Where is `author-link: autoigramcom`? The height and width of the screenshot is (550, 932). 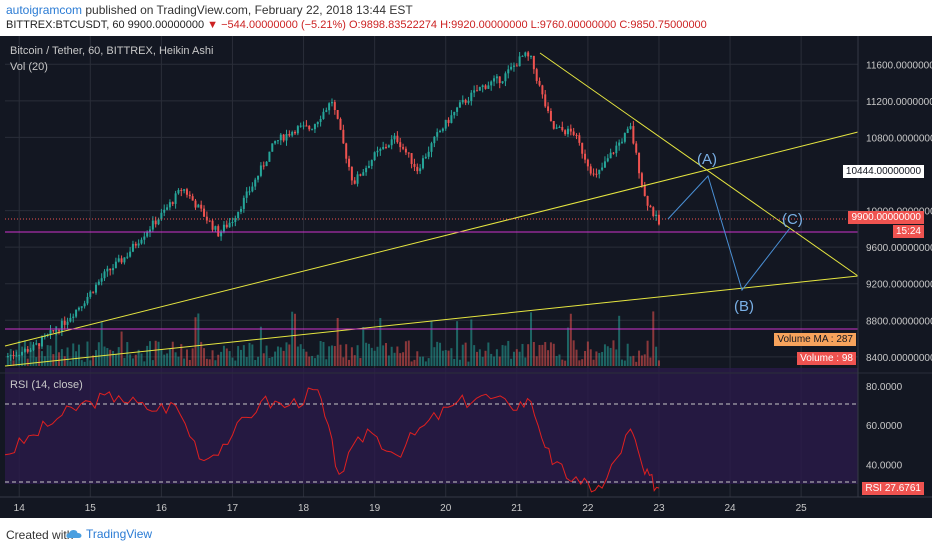 author-link: autoigramcom is located at coordinates (44, 10).